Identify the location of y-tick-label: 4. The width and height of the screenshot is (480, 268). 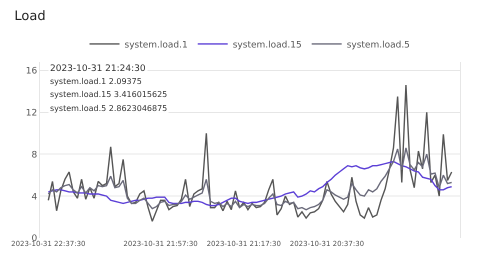
(34, 197).